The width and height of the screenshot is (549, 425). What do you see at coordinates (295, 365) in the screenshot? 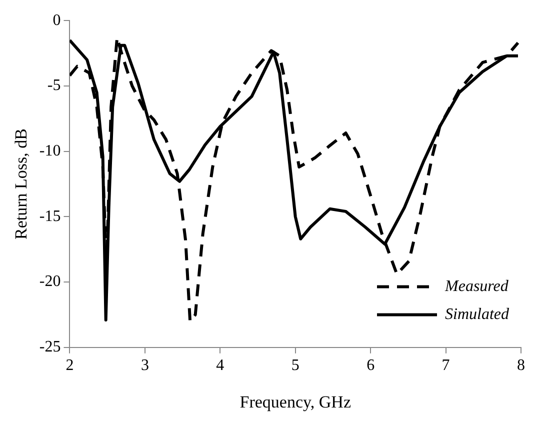
I see `x-tick-label: 5` at bounding box center [295, 365].